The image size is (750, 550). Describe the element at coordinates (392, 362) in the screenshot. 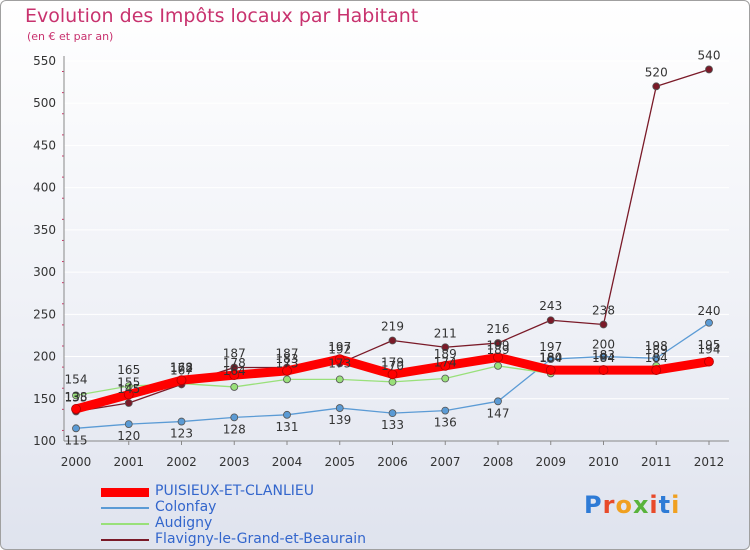

I see `data-label: 179` at that location.